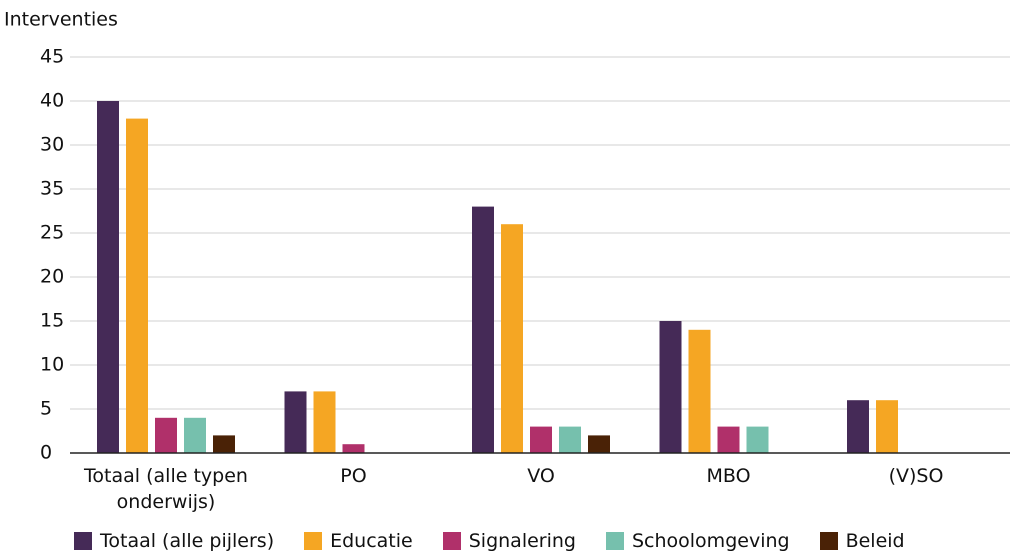 Image resolution: width=1020 pixels, height=556 pixels. I want to click on legend-label: Signalering, so click(522, 541).